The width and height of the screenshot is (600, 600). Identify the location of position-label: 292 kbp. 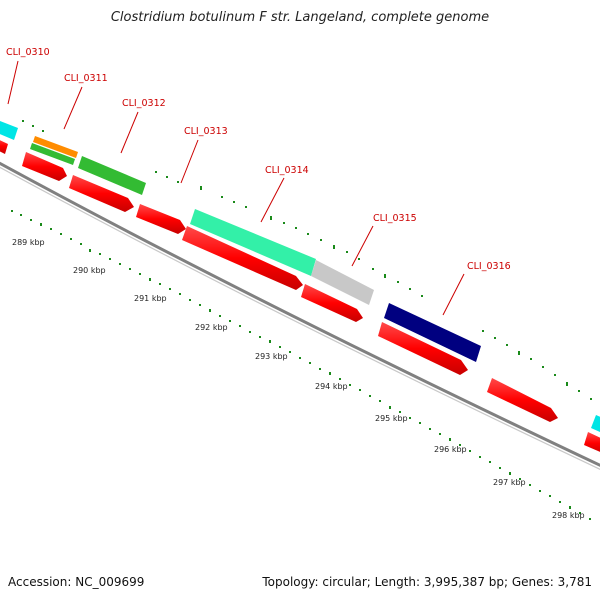
(211, 327).